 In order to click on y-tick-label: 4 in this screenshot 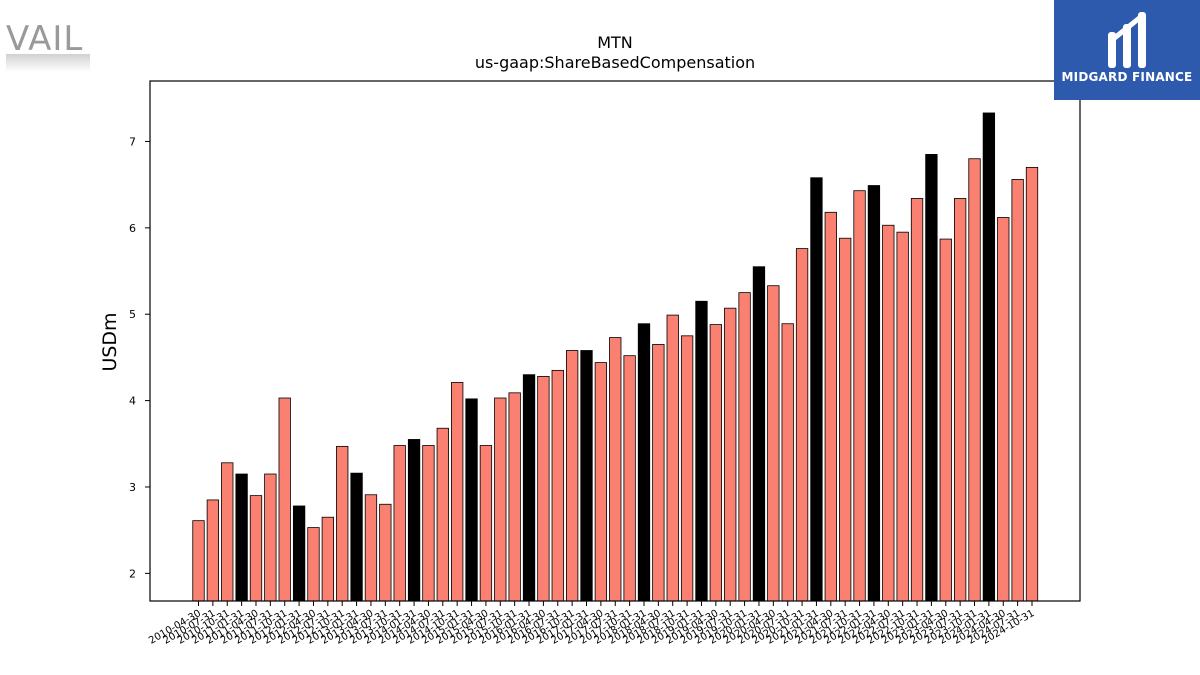, I will do `click(132, 401)`.